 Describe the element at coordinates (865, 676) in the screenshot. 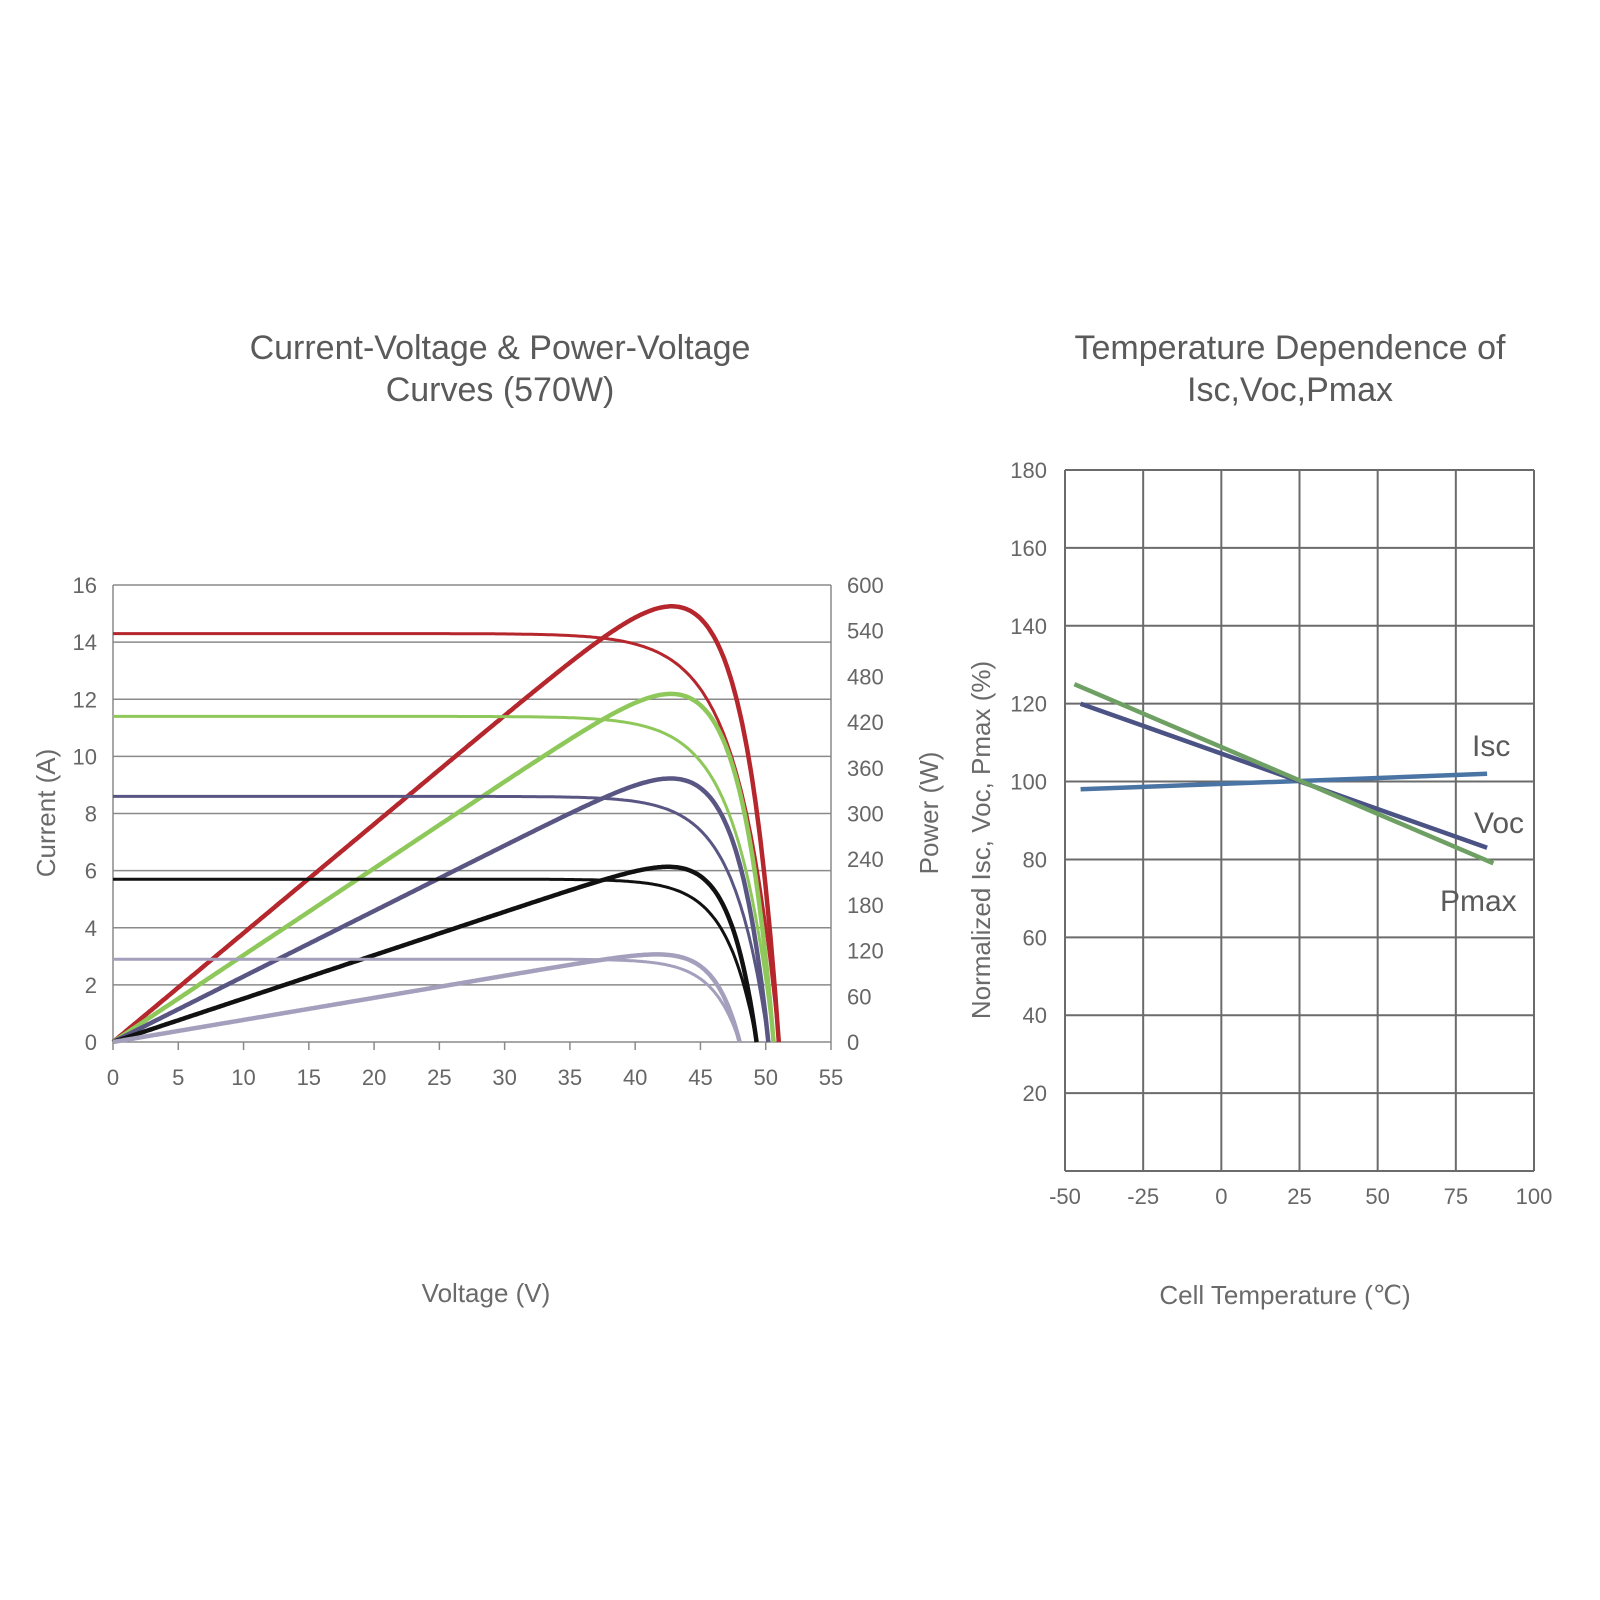

I see `iv-y2-tick-label: 480` at that location.